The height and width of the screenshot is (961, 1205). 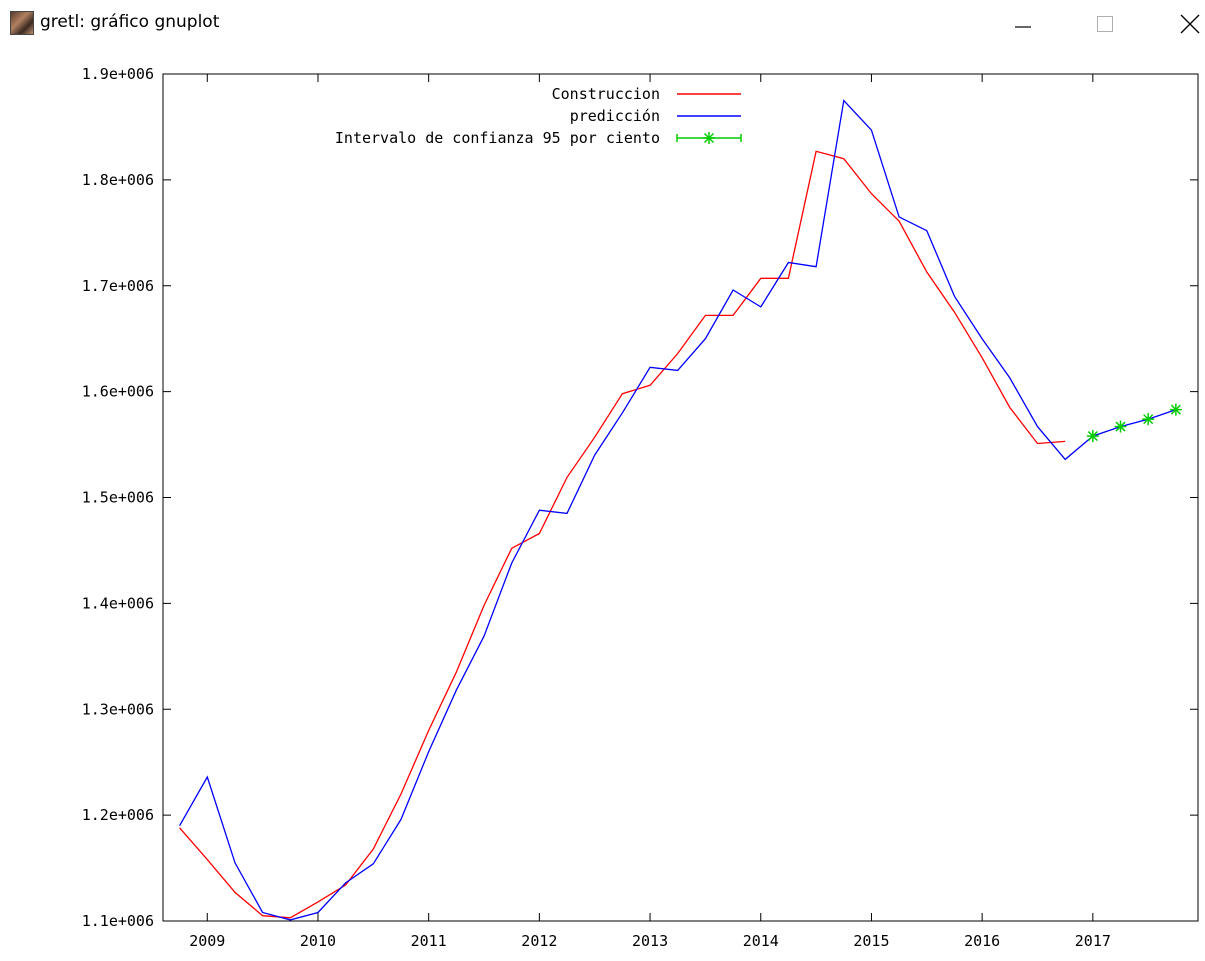 What do you see at coordinates (1190, 24) in the screenshot?
I see `close-icon` at bounding box center [1190, 24].